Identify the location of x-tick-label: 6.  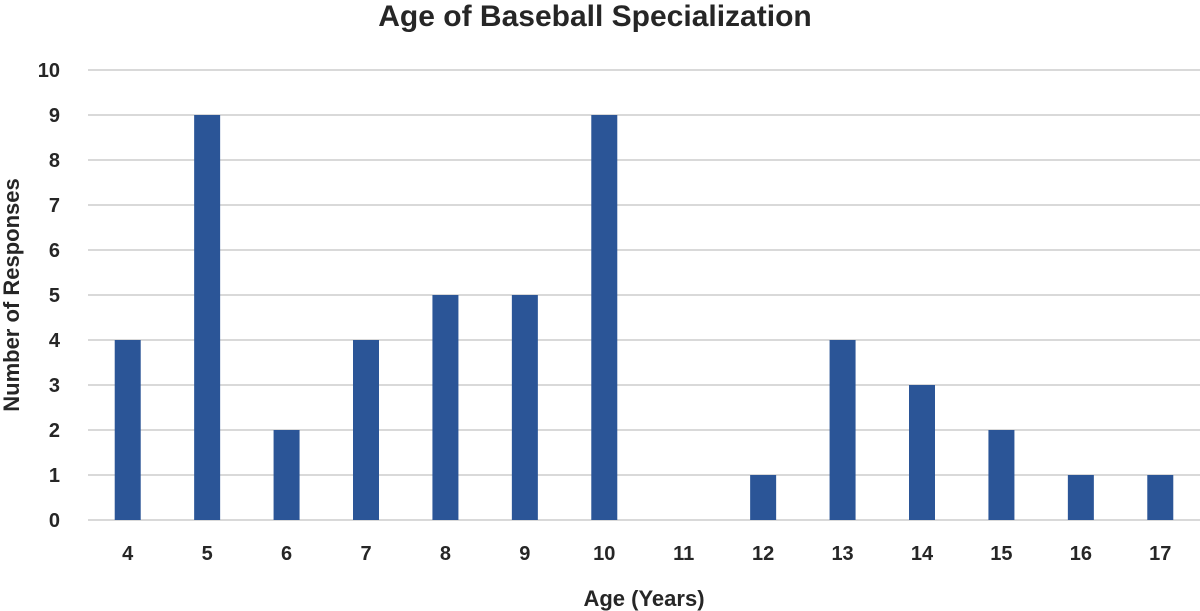
(286, 554).